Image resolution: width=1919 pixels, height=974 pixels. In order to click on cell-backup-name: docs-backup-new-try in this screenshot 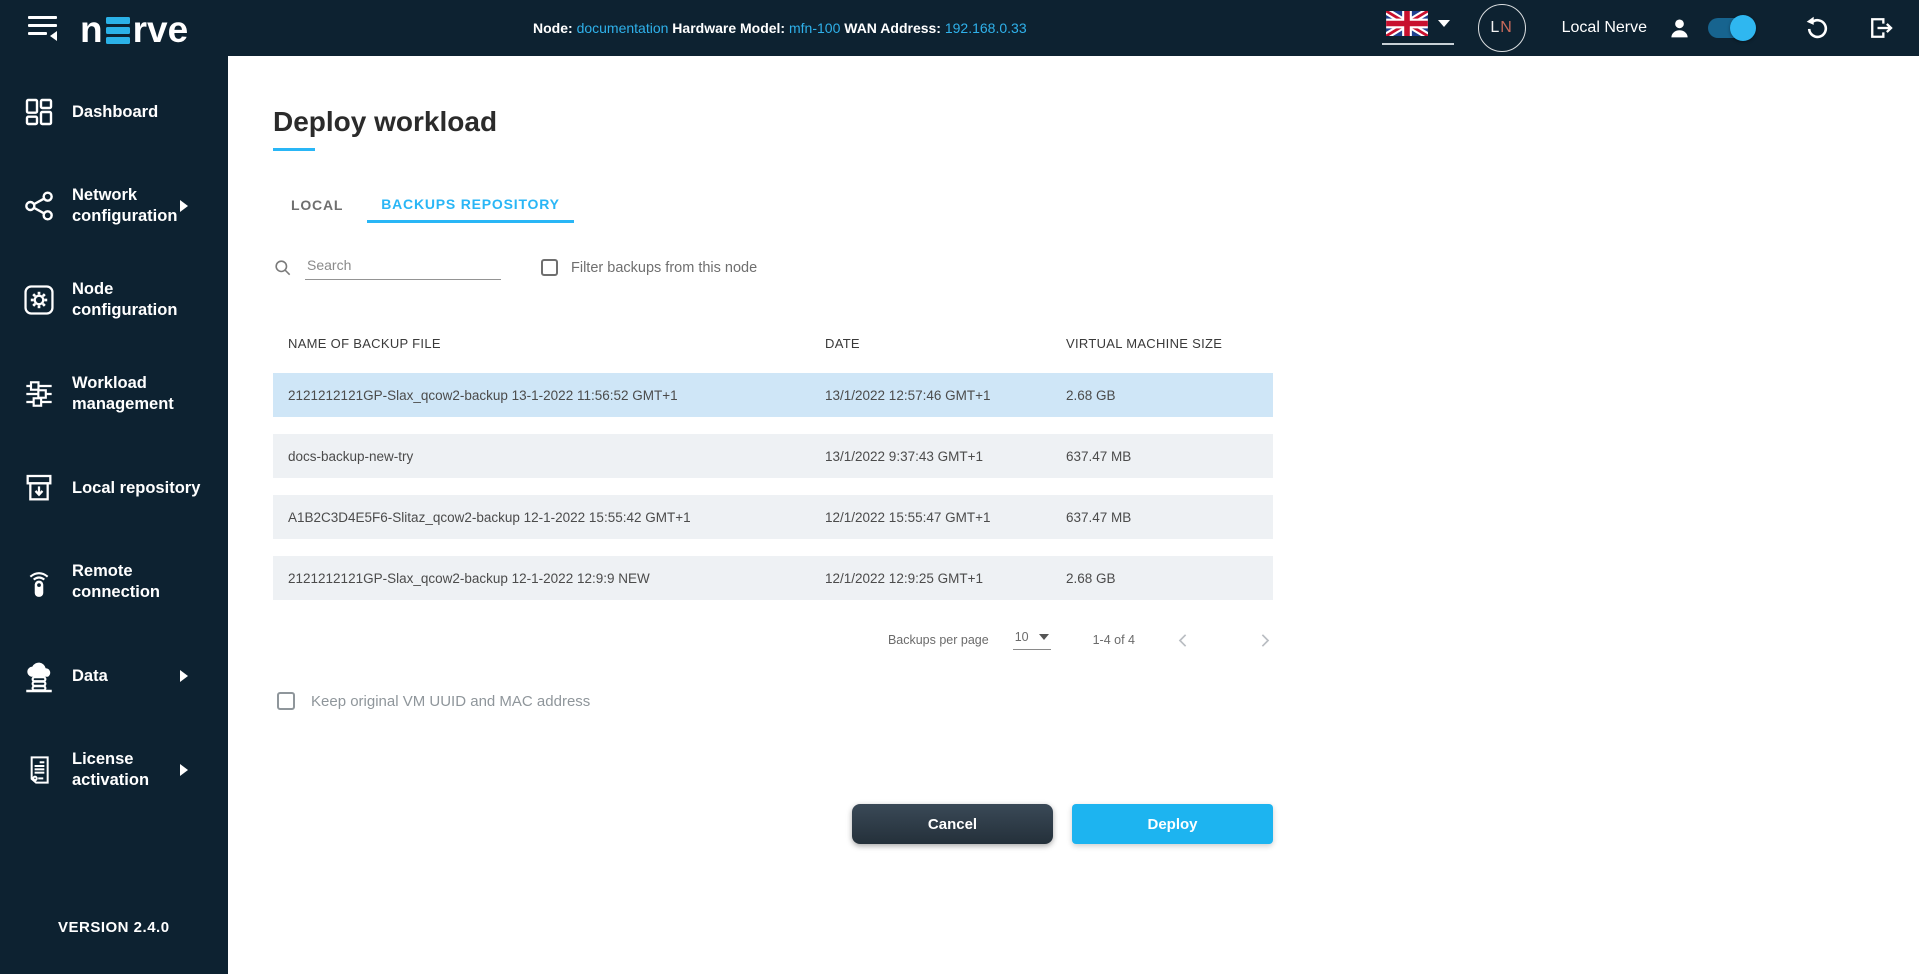, I will do `click(351, 456)`.